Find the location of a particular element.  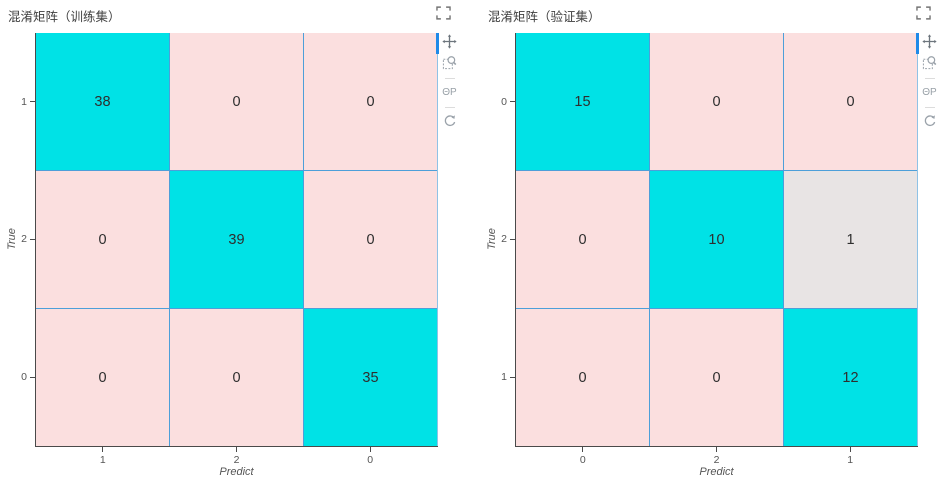

active-tool-indicator is located at coordinates (437, 43).